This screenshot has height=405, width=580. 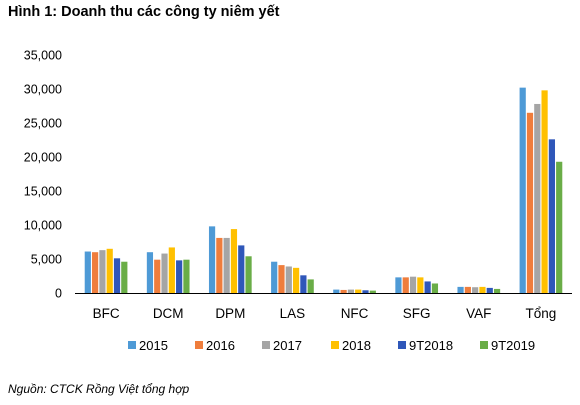 What do you see at coordinates (58, 294) in the screenshot?
I see `y-tick-label: 0` at bounding box center [58, 294].